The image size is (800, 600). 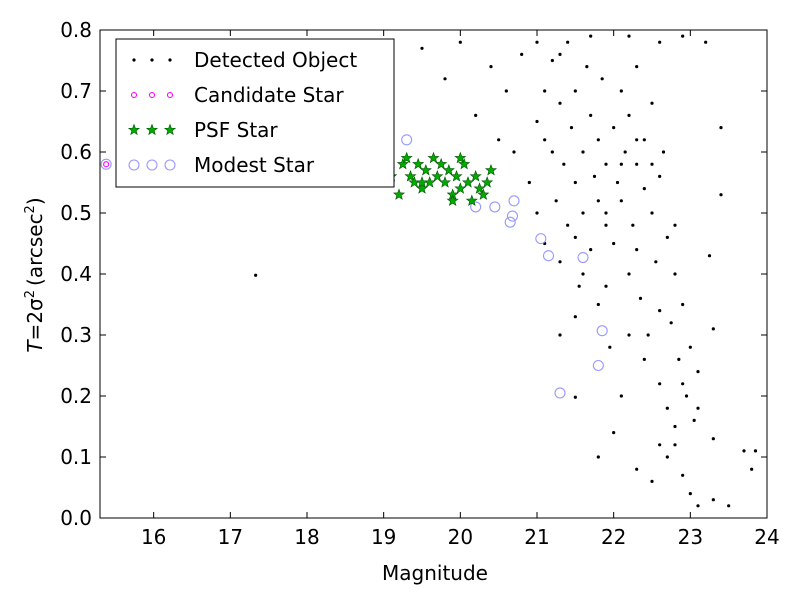 What do you see at coordinates (690, 537) in the screenshot?
I see `x-tick-label: 23` at bounding box center [690, 537].